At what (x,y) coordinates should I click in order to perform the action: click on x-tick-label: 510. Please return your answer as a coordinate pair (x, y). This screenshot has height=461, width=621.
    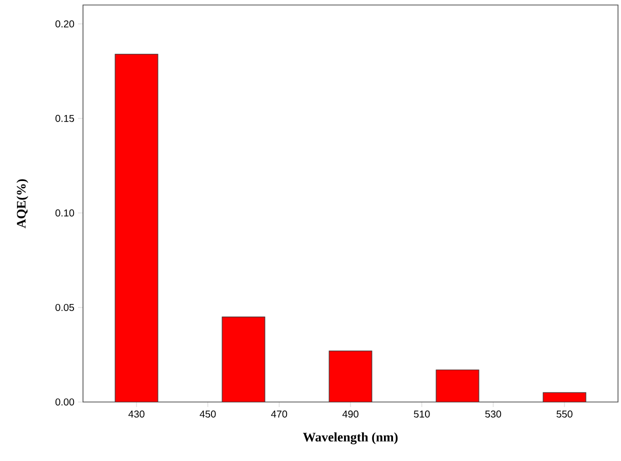
    Looking at the image, I should click on (422, 414).